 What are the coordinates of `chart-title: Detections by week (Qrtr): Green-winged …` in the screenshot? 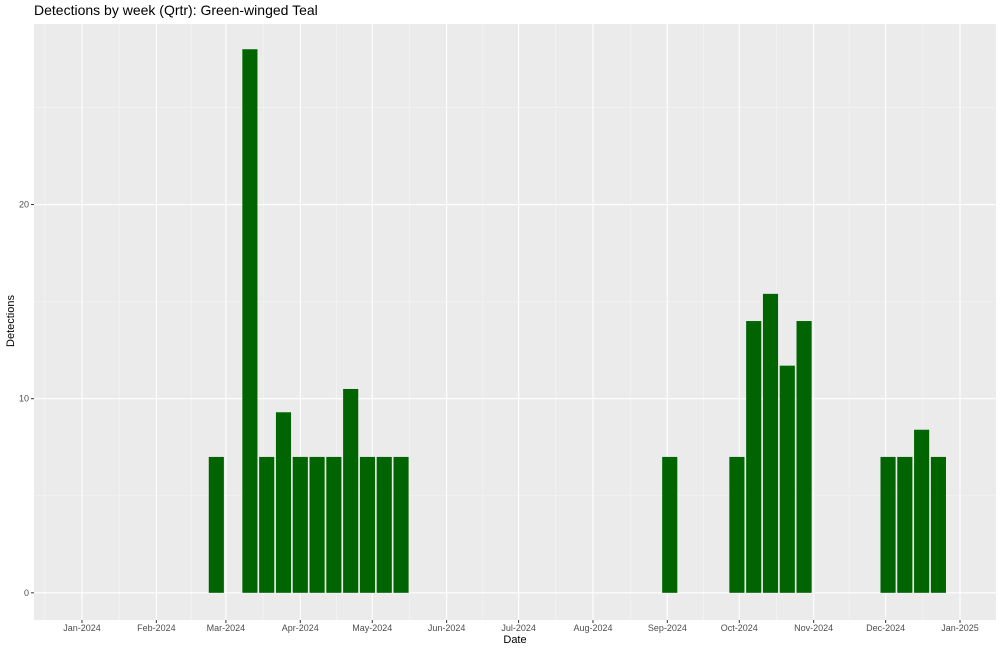 It's located at (176, 10).